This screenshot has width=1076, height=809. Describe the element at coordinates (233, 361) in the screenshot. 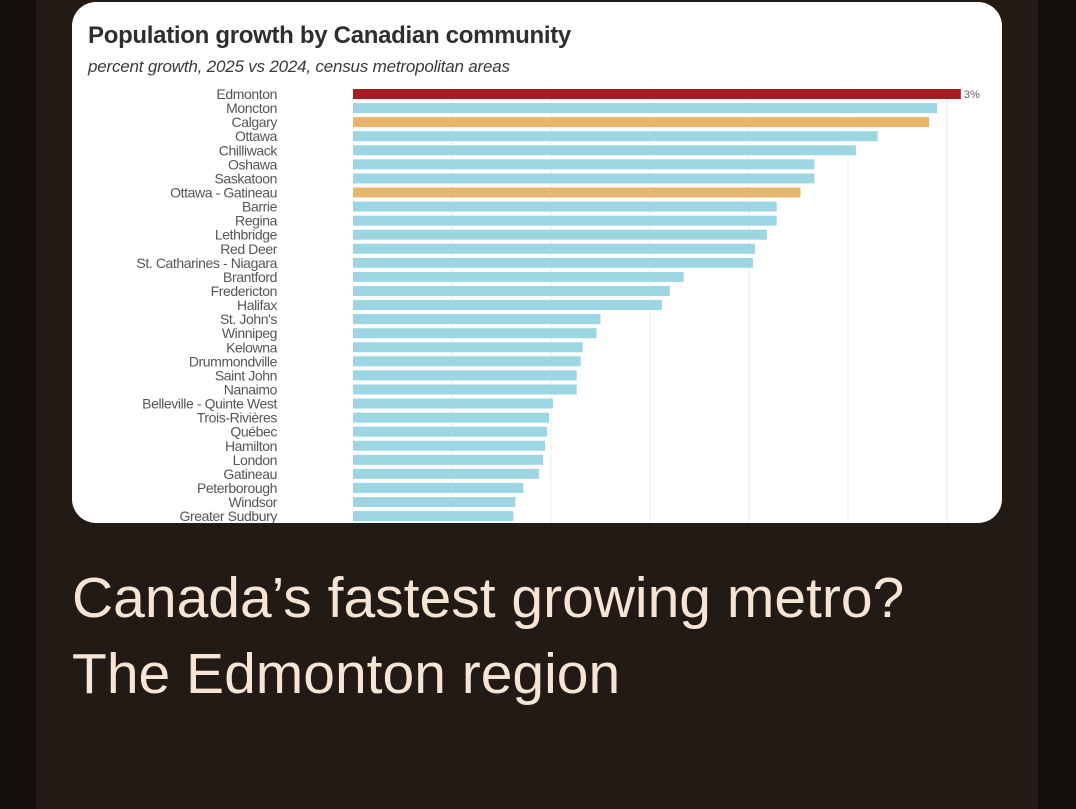

I see `category-label: Drummondville` at that location.